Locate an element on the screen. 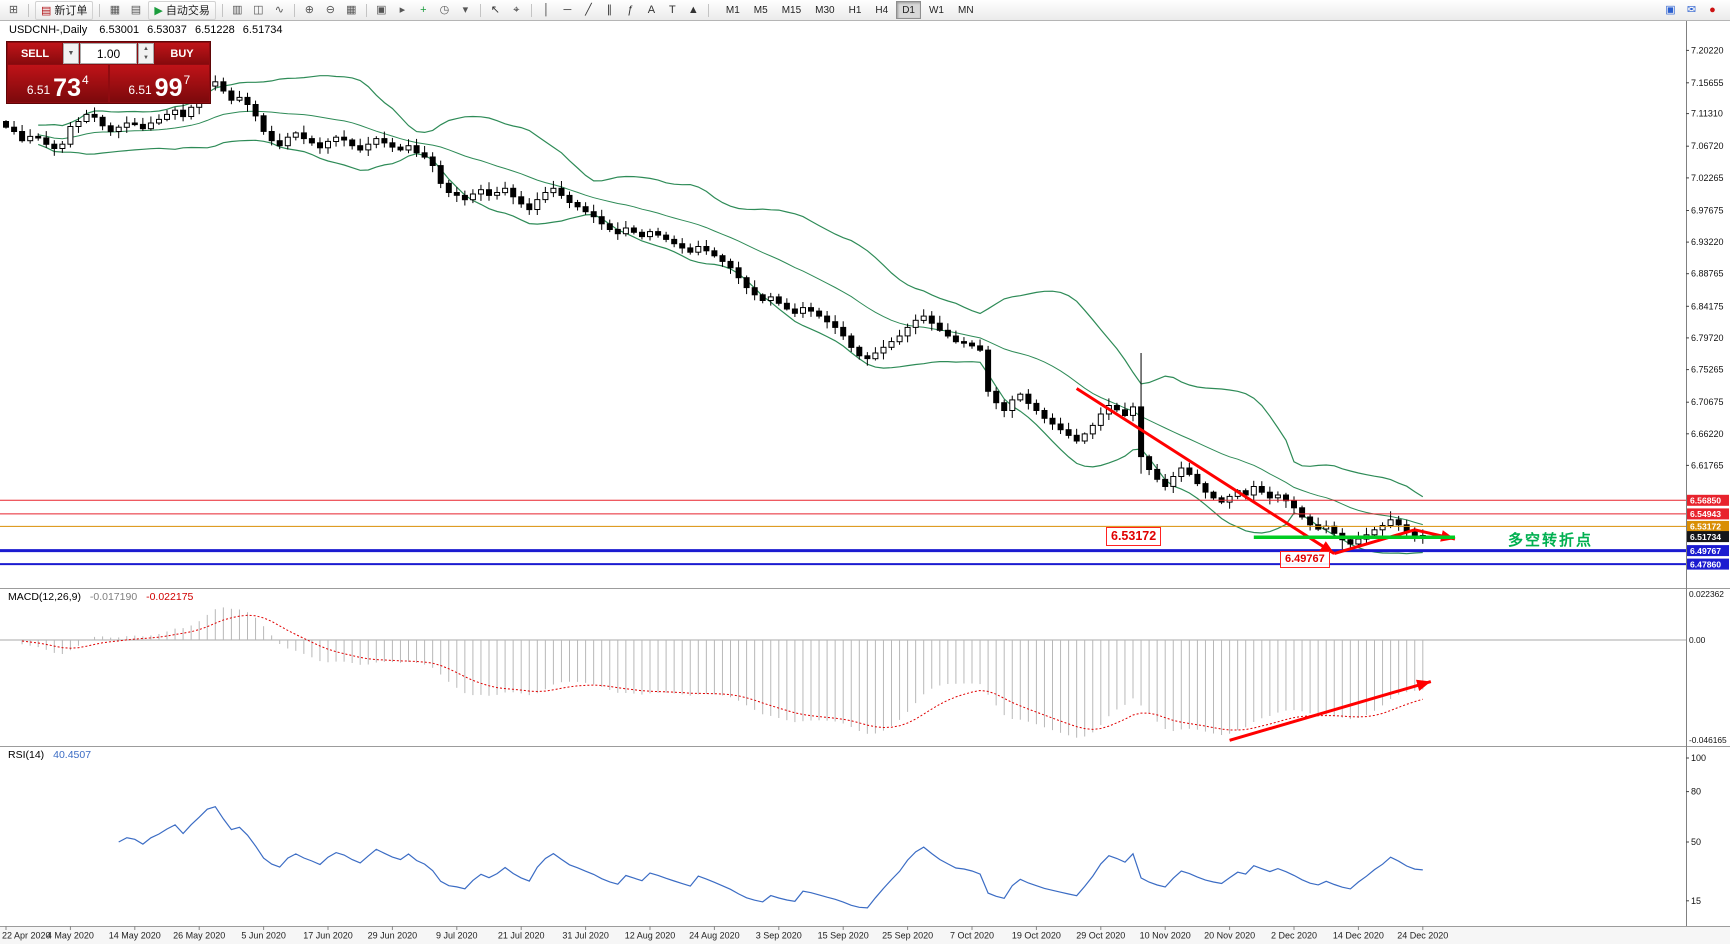  sell-price-button: 6.51 73 4 is located at coordinates (58, 83).